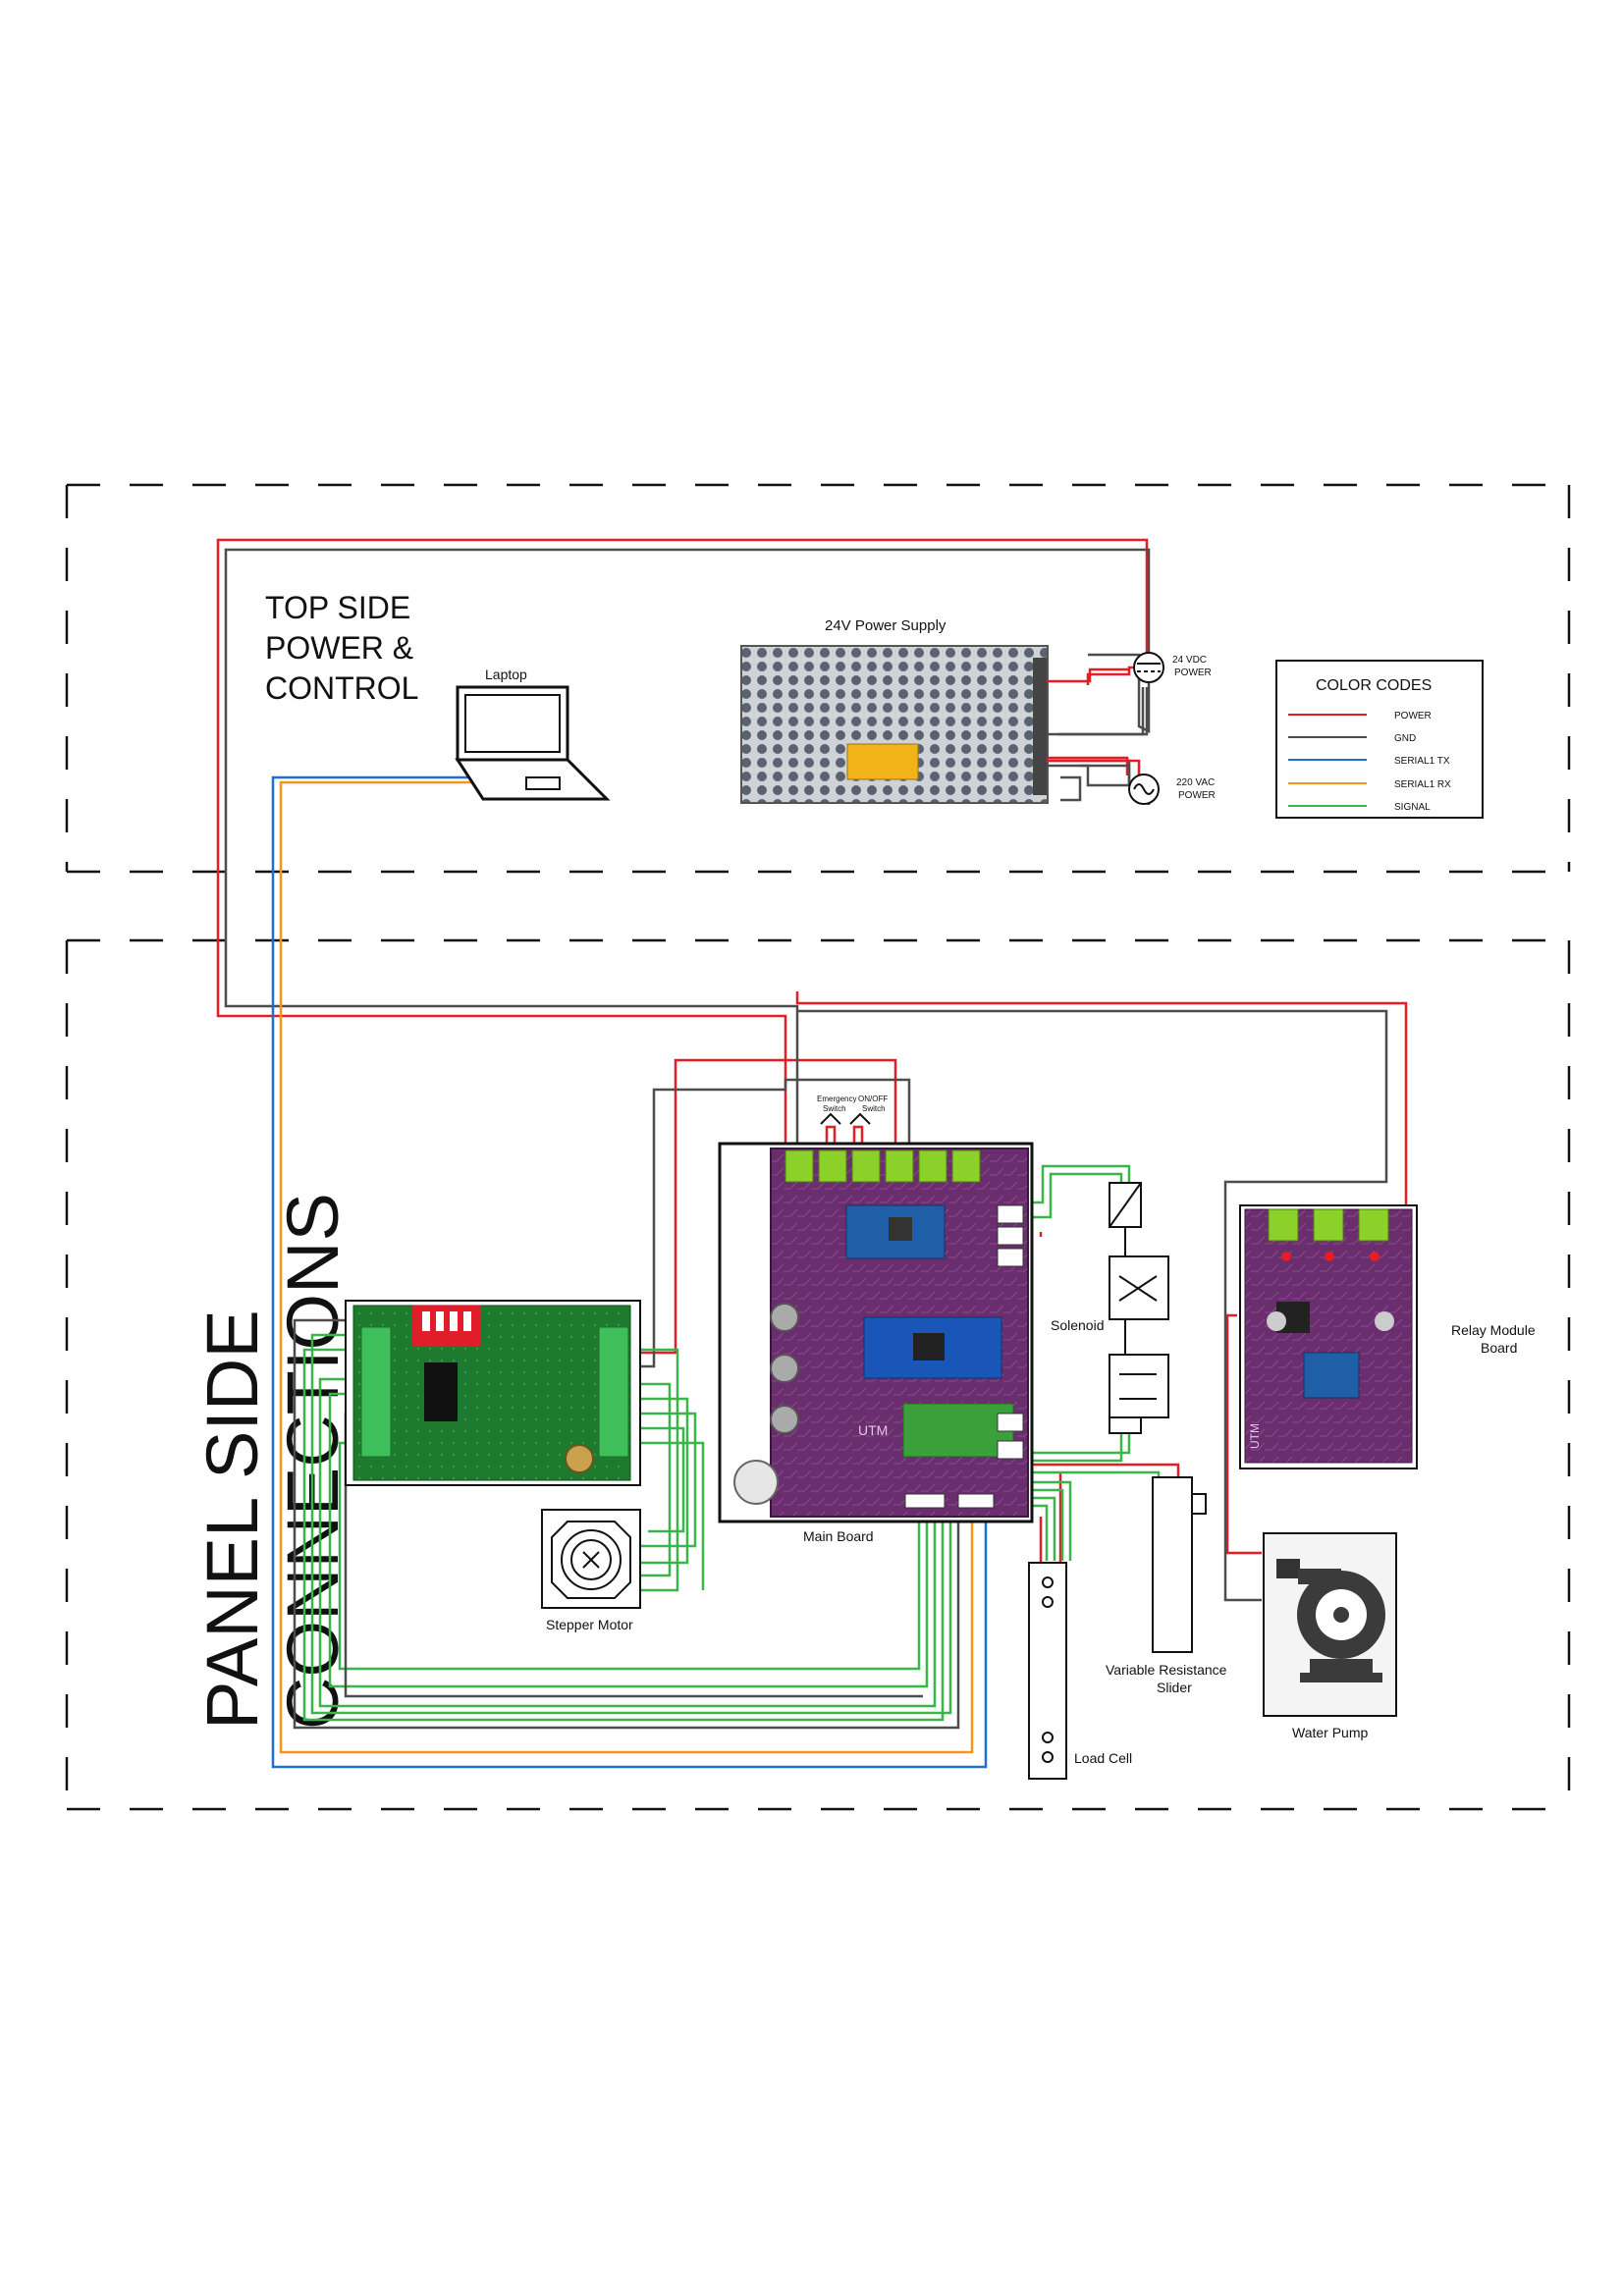 The height and width of the screenshot is (2296, 1623). I want to click on legend-title: COLOR CODES, so click(1374, 685).